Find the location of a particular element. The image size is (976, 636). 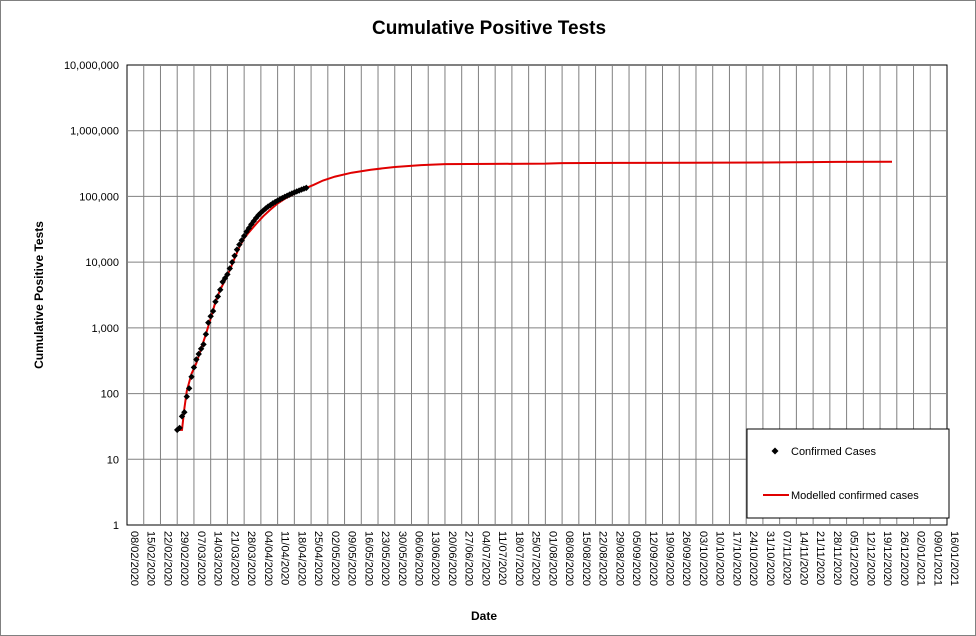

confirmed-cases-series is located at coordinates (242, 309).